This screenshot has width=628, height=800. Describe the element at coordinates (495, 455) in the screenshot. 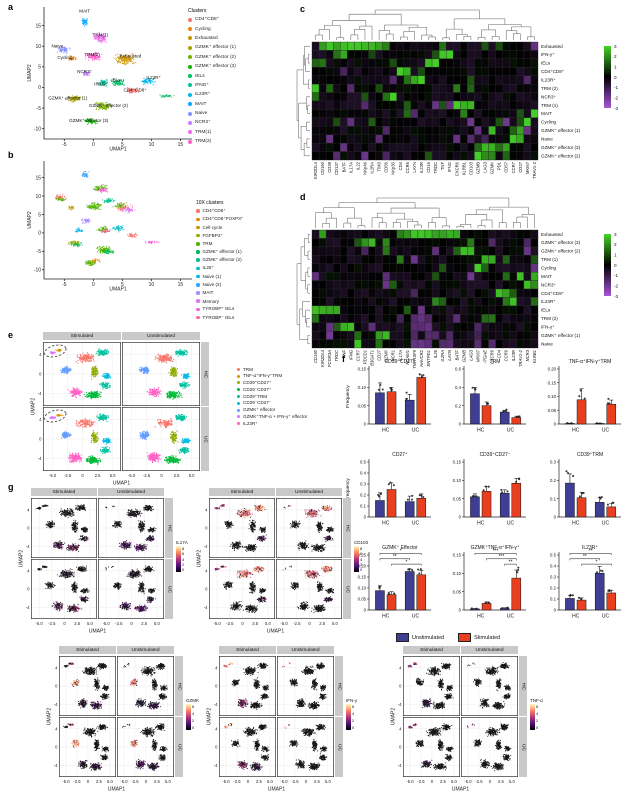

I see `svg-text: CD39⁺CD27⁻` at that location.